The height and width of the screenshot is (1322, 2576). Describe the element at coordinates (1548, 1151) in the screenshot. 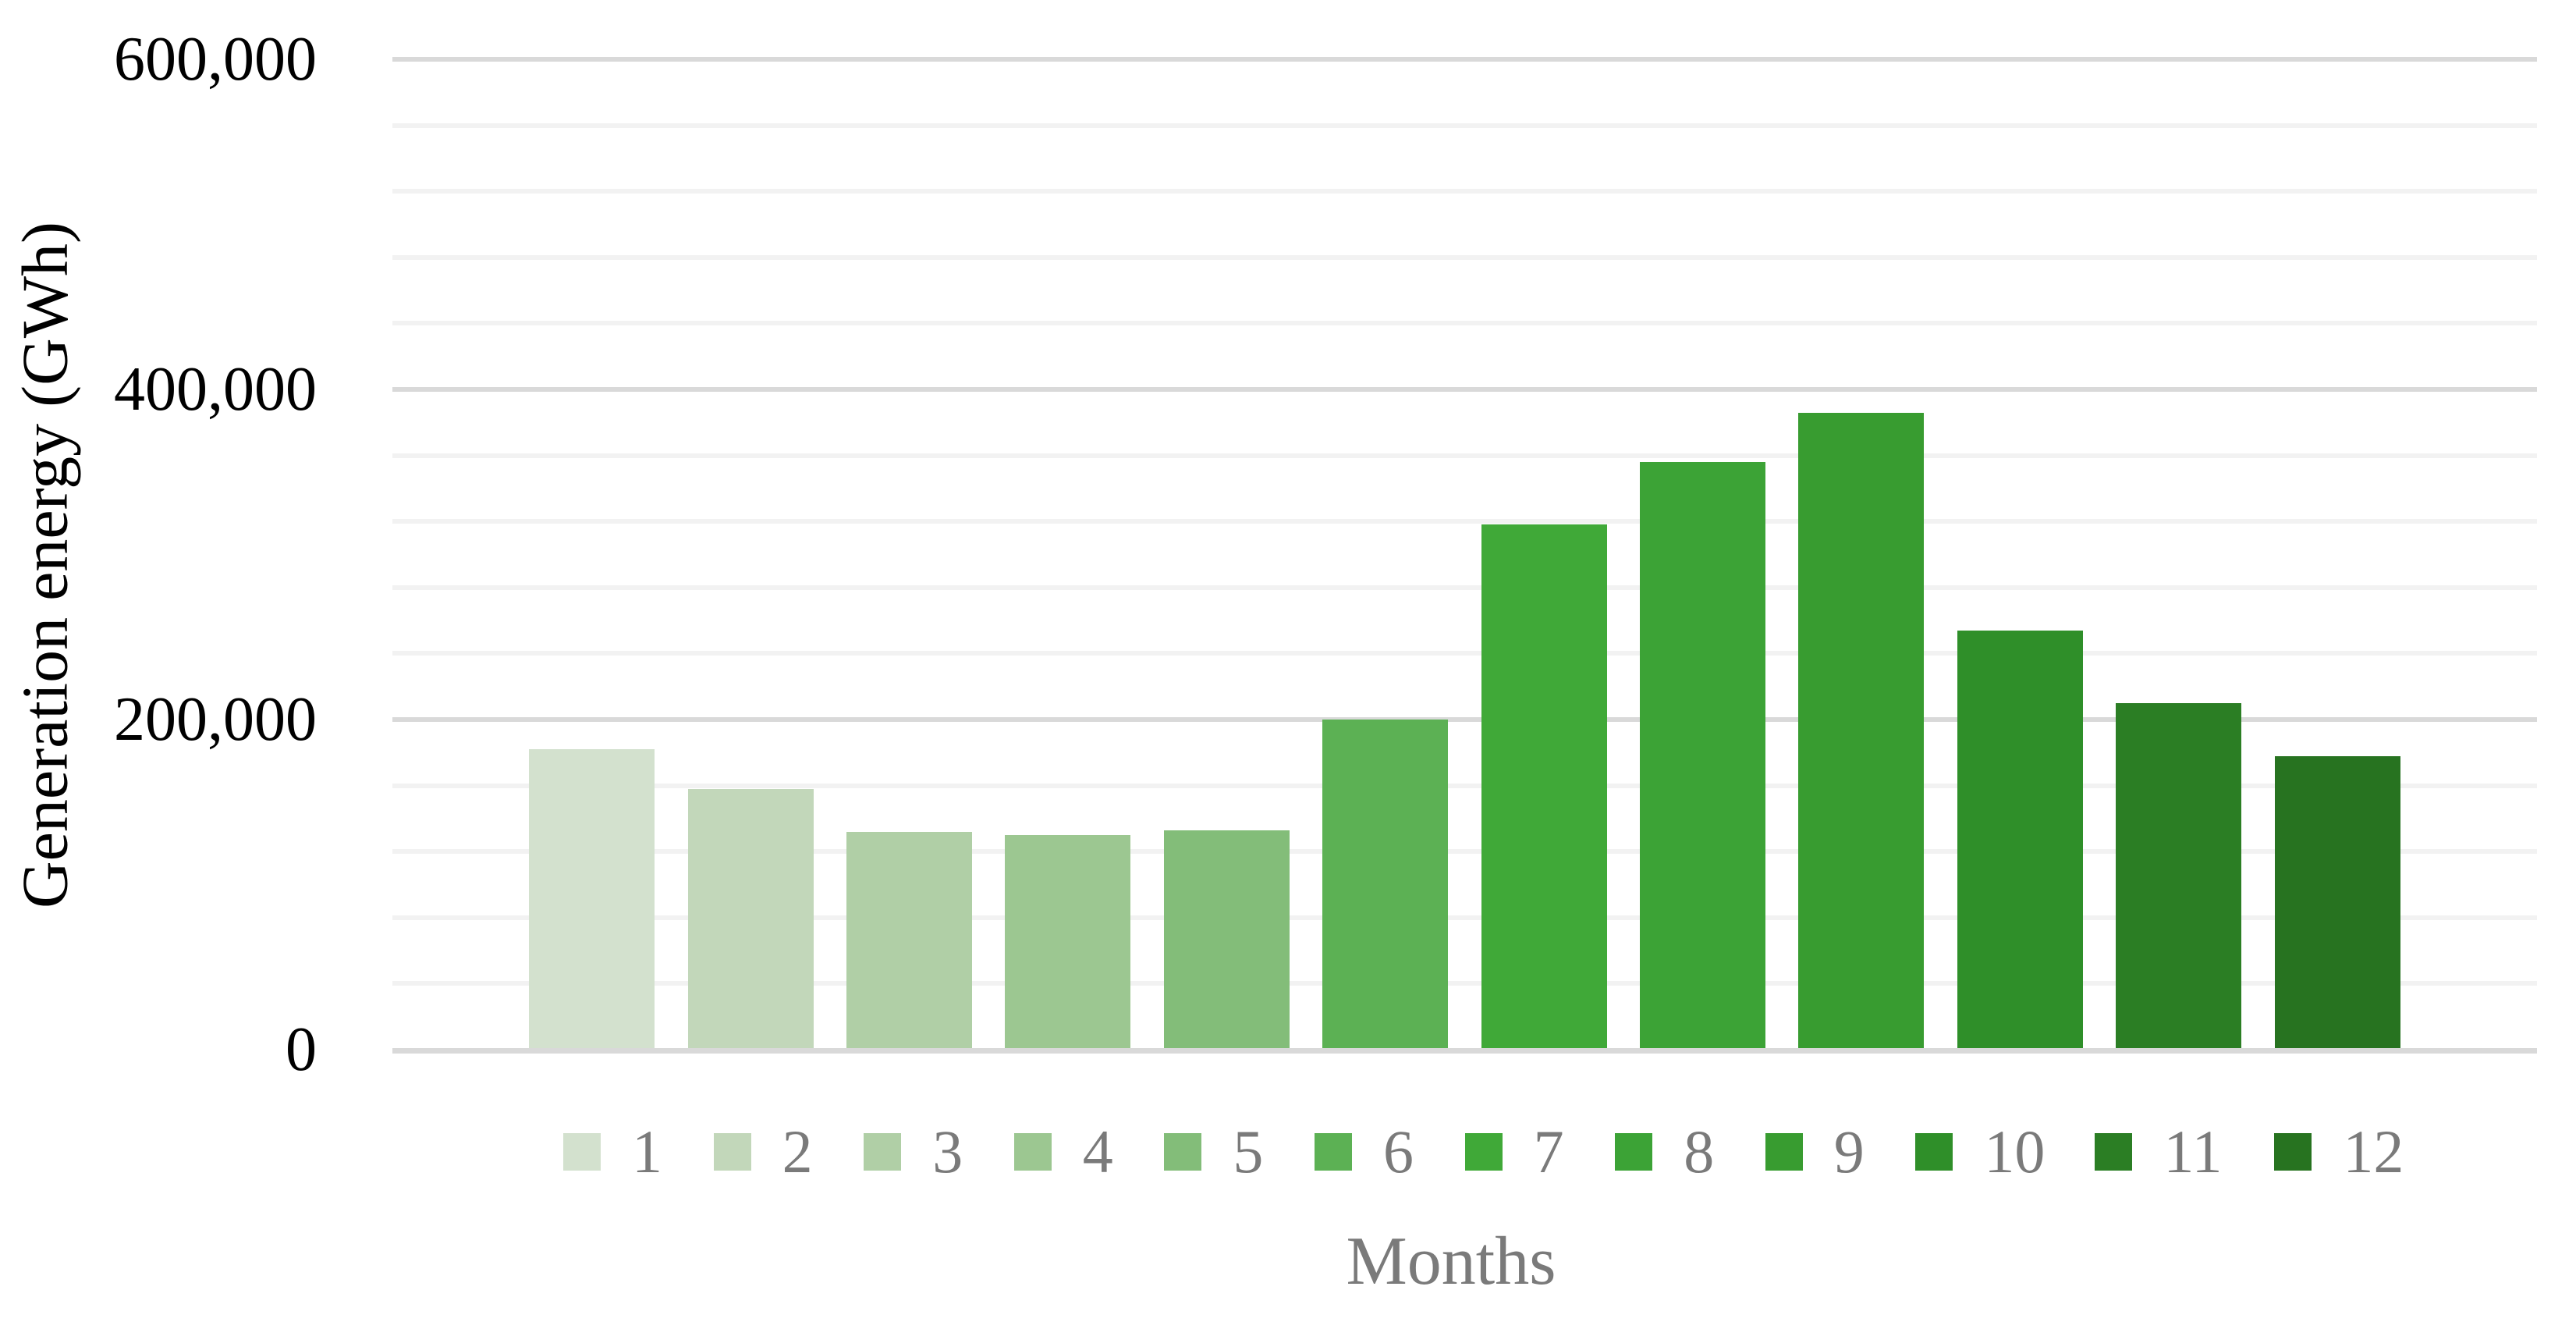

I see `legend-label: 7` at that location.